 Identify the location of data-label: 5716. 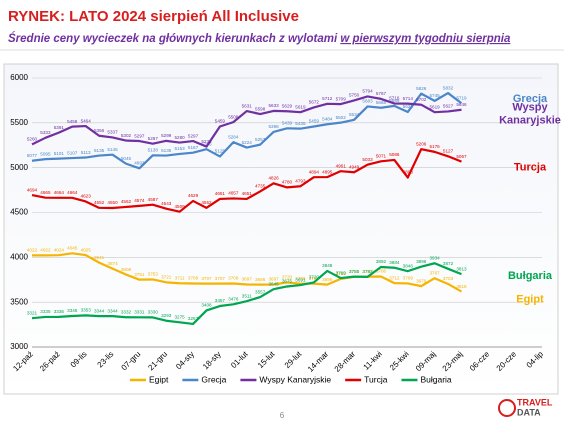
(394, 98).